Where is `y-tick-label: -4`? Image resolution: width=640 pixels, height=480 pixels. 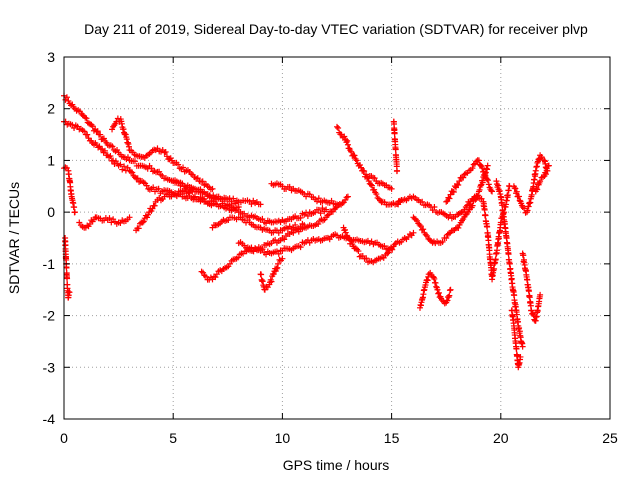
y-tick-label: -4 is located at coordinates (49, 419).